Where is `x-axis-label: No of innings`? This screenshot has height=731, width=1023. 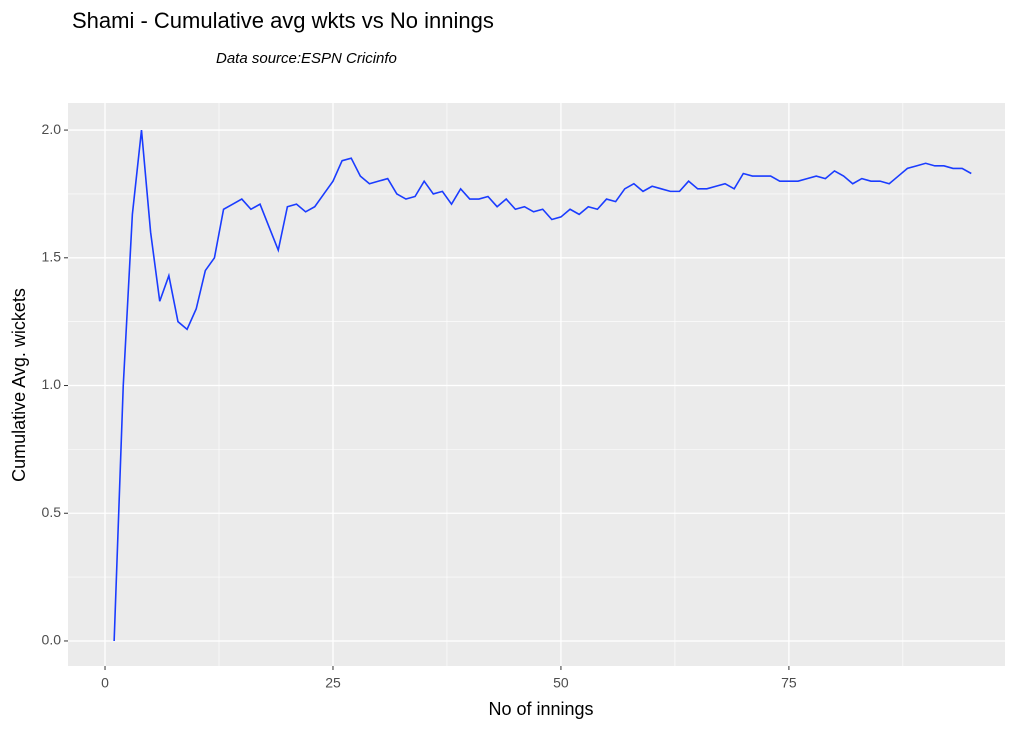 x-axis-label: No of innings is located at coordinates (540, 709).